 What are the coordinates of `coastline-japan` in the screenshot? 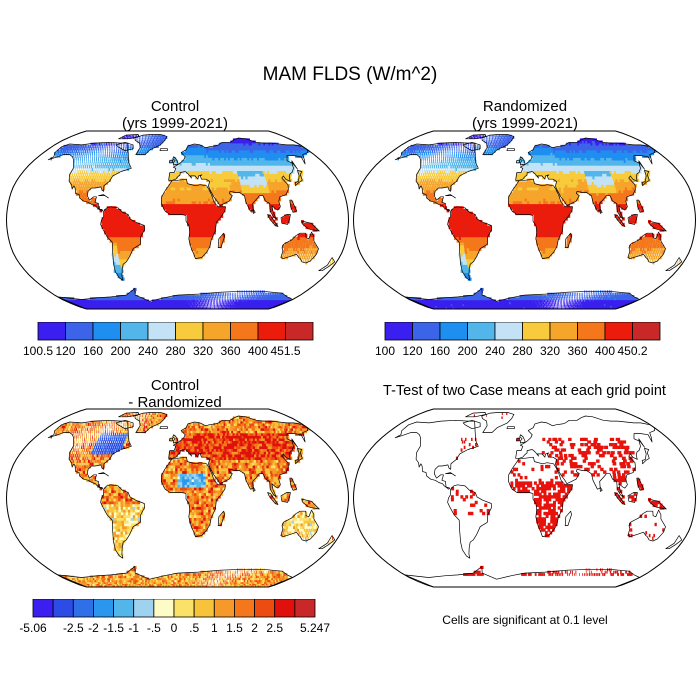 It's located at (645, 456).